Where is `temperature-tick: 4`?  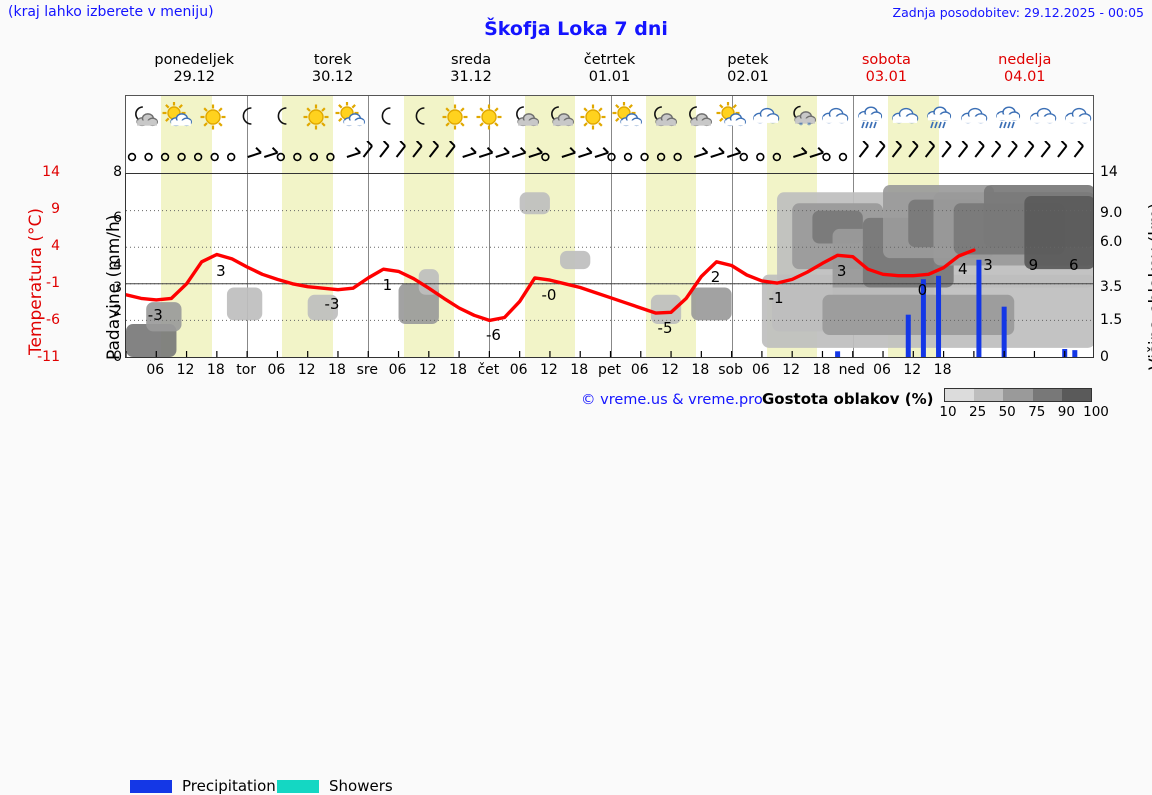 temperature-tick: 4 is located at coordinates (55, 246).